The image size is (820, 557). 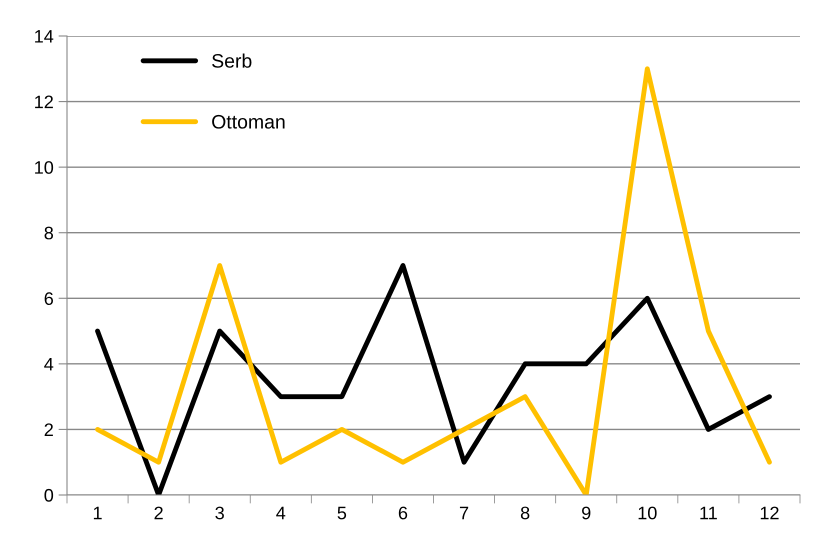 What do you see at coordinates (708, 513) in the screenshot?
I see `x-tick-label: 11` at bounding box center [708, 513].